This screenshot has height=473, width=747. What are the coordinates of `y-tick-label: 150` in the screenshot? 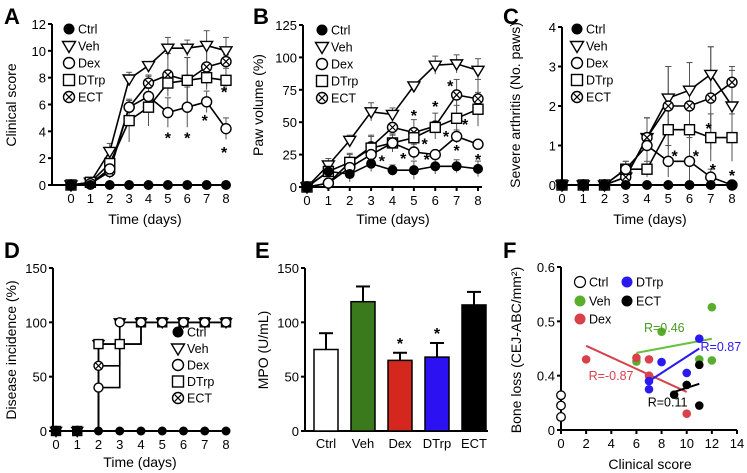 It's located at (288, 268).